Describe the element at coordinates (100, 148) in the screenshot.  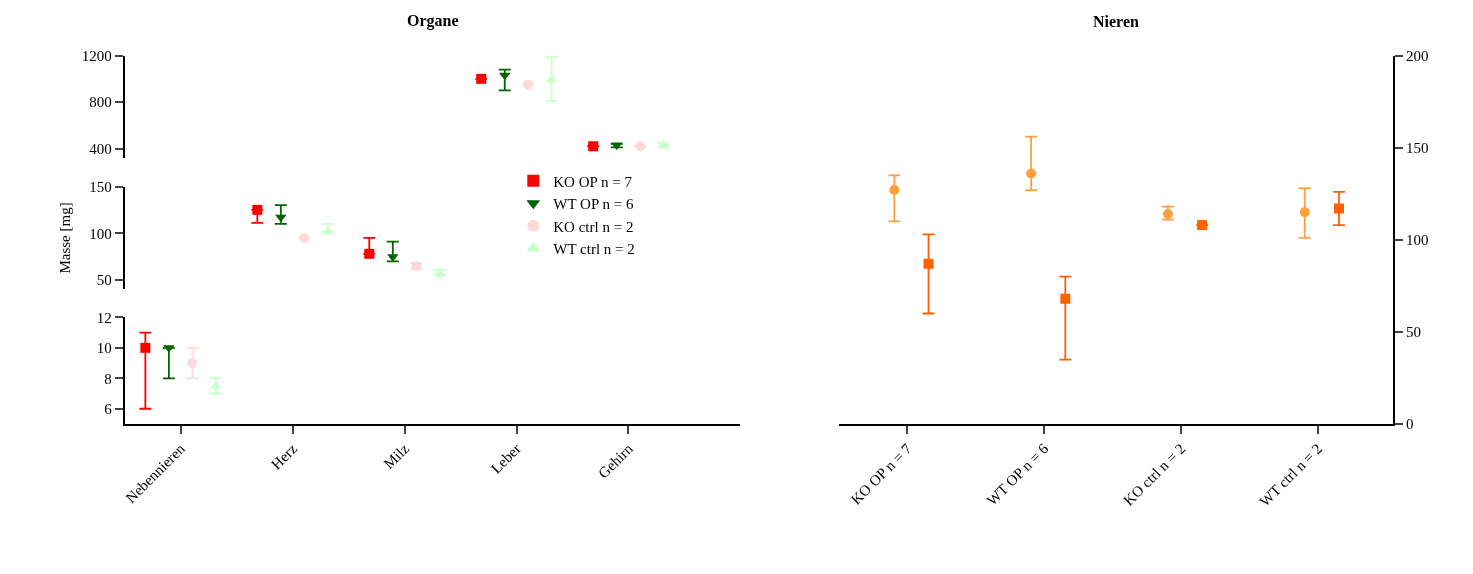
I see `y-tick-label: 400` at that location.